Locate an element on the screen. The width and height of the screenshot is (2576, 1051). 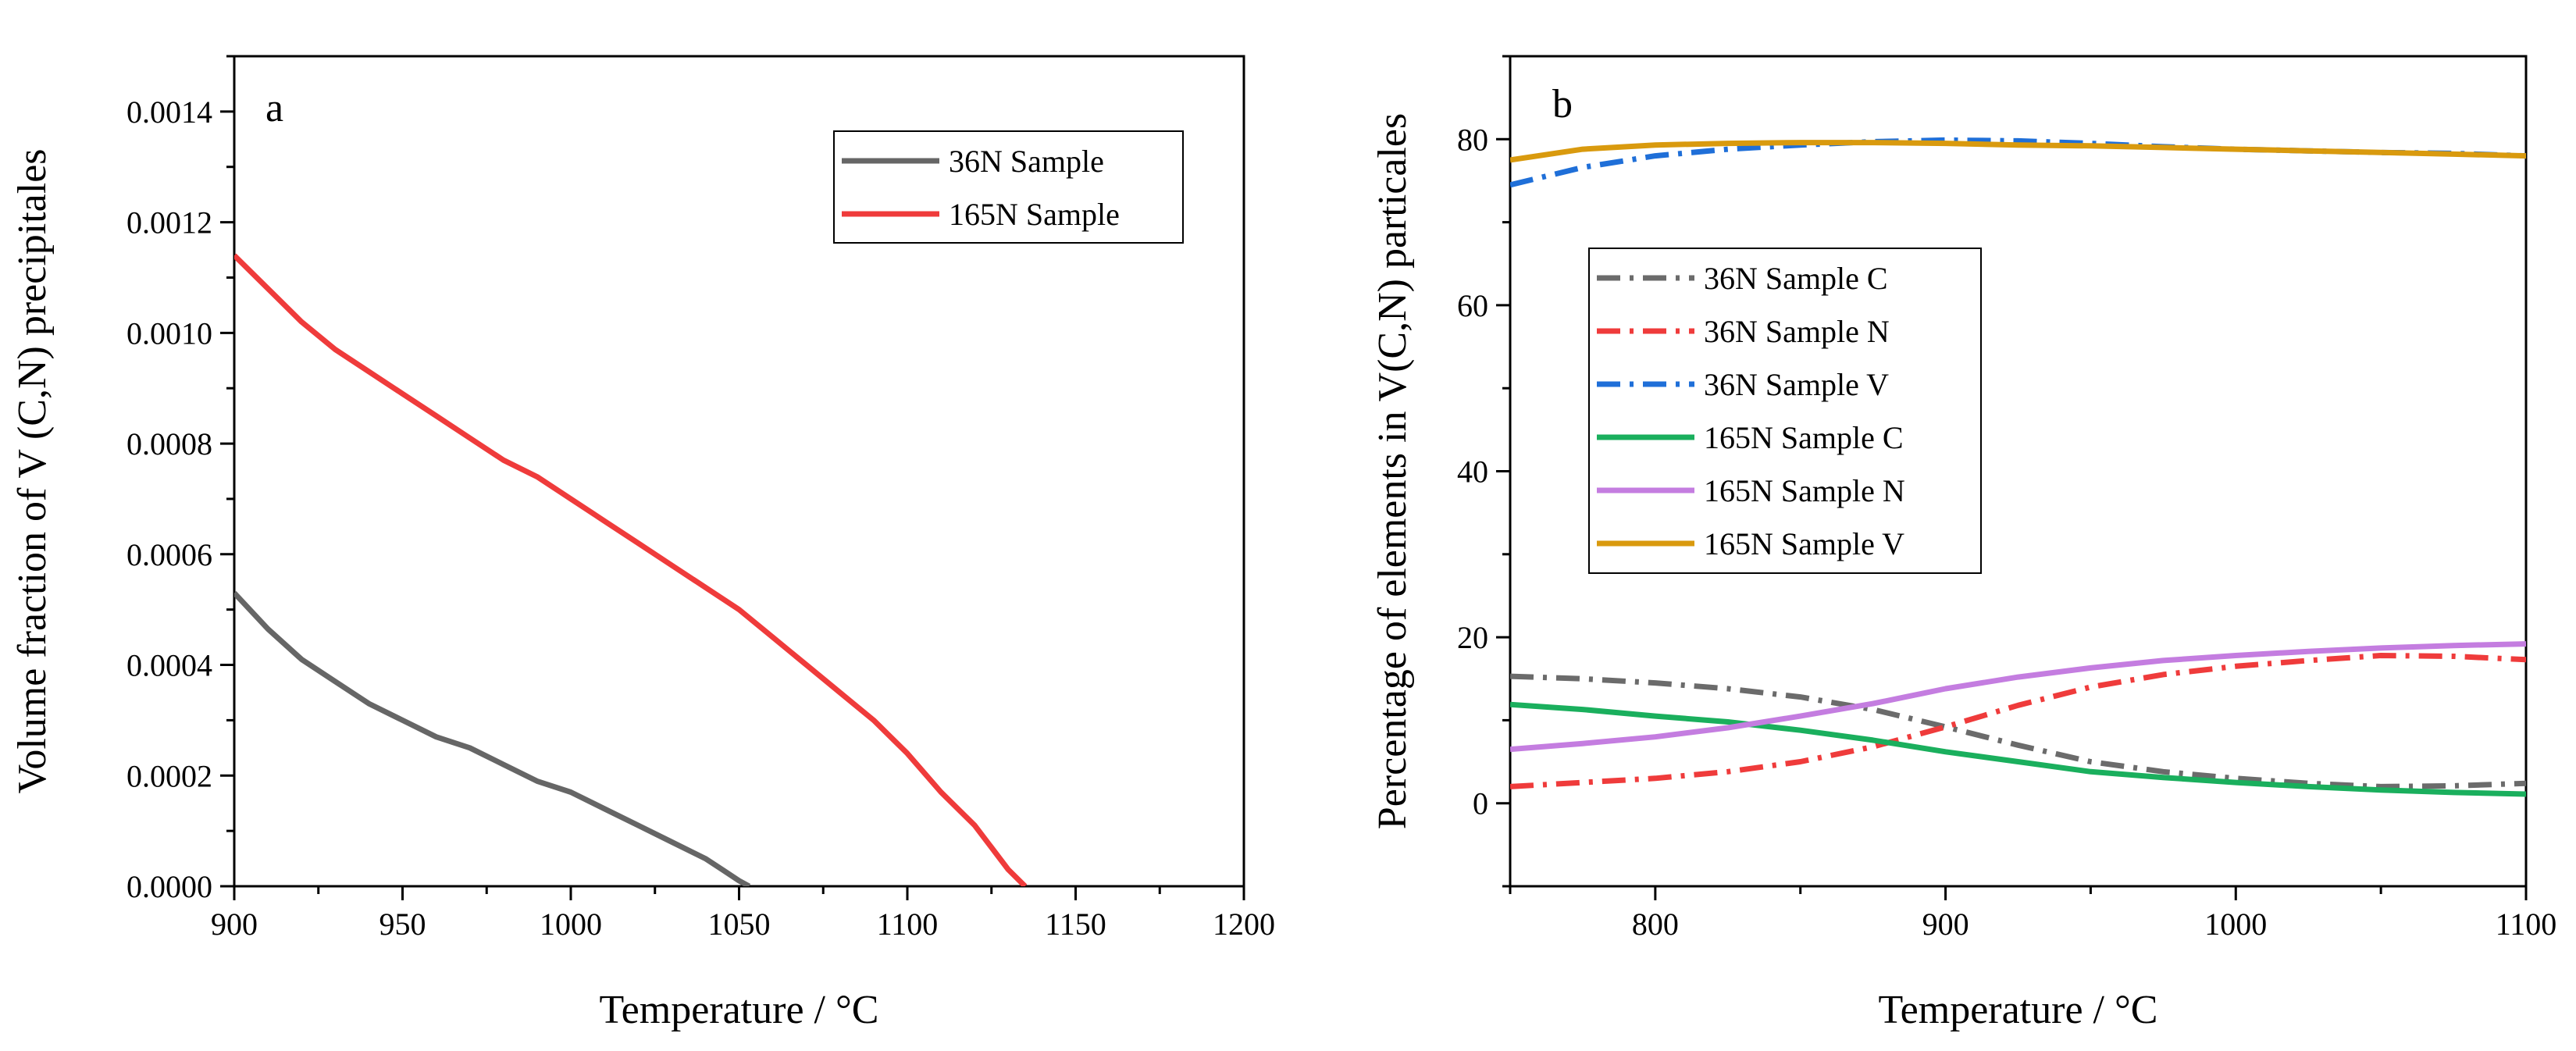
legend-label: 165N Sample C is located at coordinates (1804, 437).